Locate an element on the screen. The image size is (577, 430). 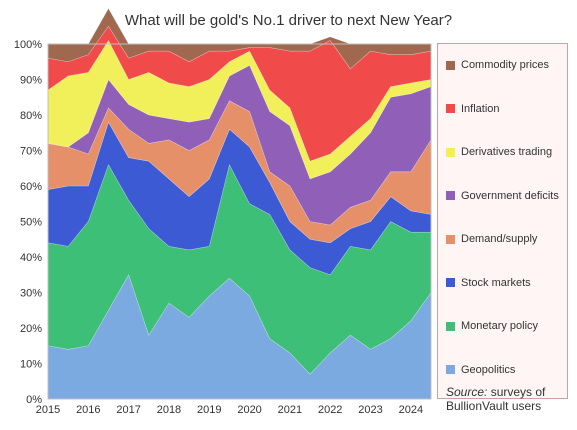
y-tick-label: 100% is located at coordinates (28, 45).